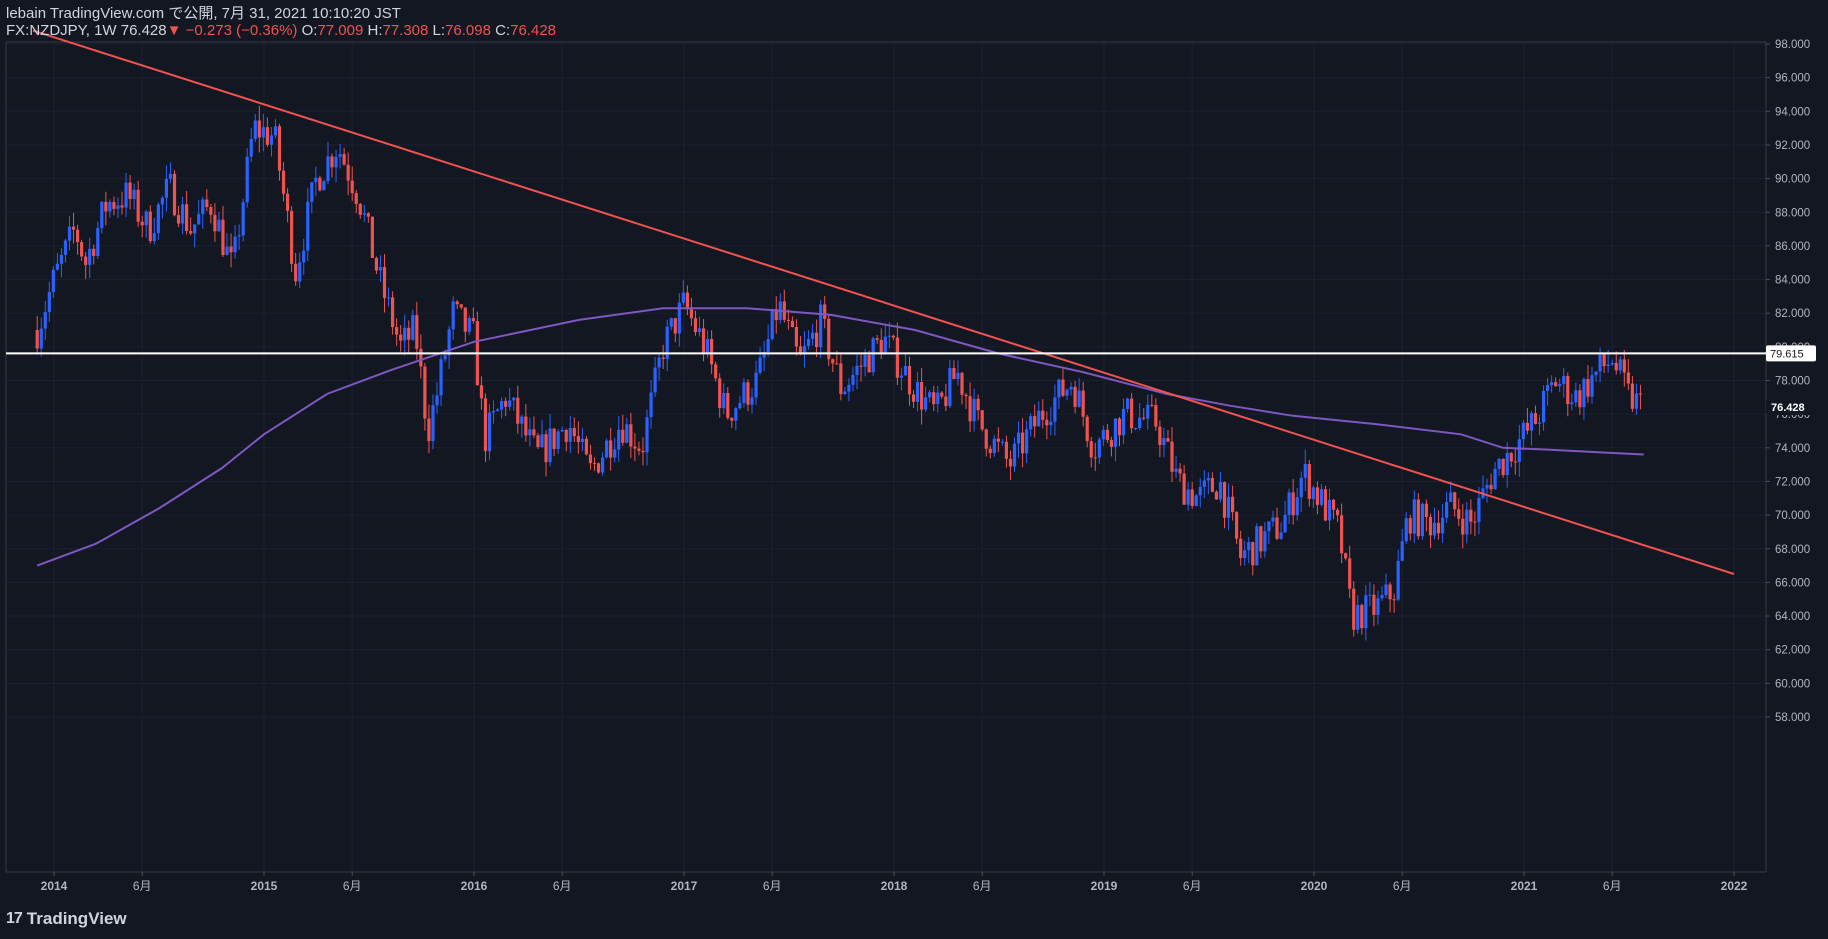 The height and width of the screenshot is (939, 1828). What do you see at coordinates (1792, 516) in the screenshot?
I see `y-tick-label: 70.000` at bounding box center [1792, 516].